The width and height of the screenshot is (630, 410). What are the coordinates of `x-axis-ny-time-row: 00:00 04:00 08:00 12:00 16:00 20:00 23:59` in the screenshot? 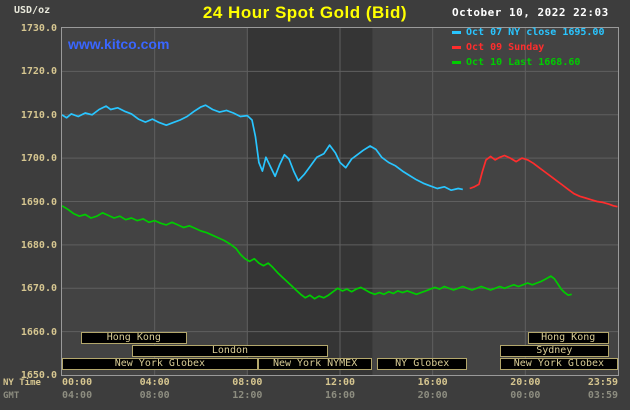 It's located at (315, 383).